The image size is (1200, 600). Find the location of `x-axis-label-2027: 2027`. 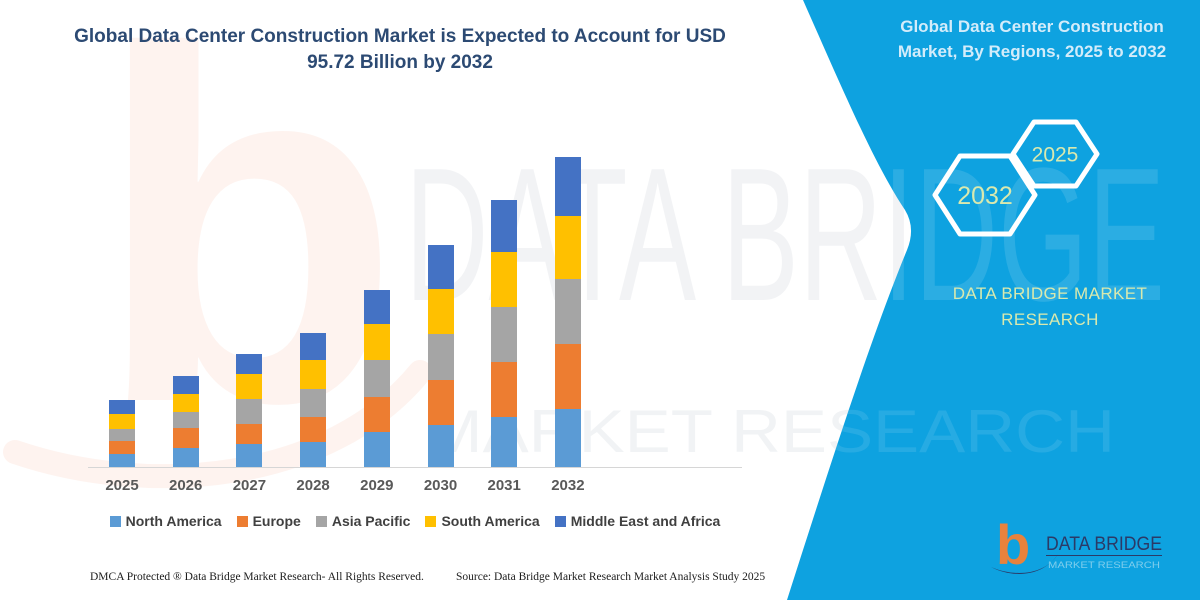

x-axis-label-2027: 2027 is located at coordinates (249, 485).